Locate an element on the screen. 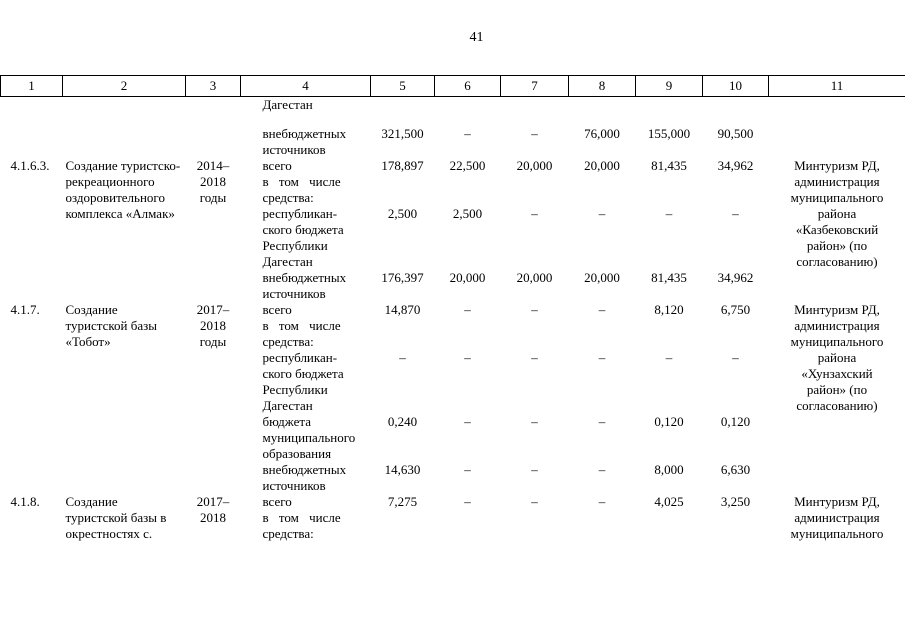 The width and height of the screenshot is (905, 640). column-header-cell: 3 is located at coordinates (213, 86).